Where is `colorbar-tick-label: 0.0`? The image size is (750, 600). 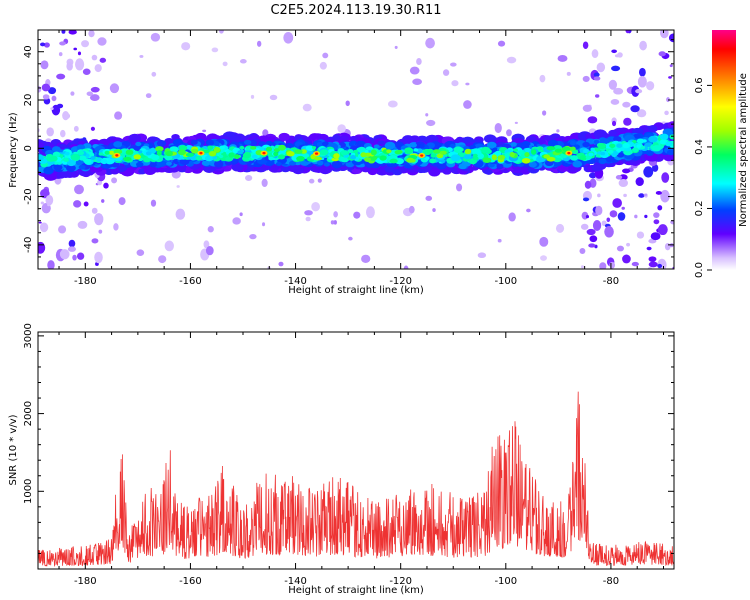 colorbar-tick-label: 0.0 is located at coordinates (699, 270).